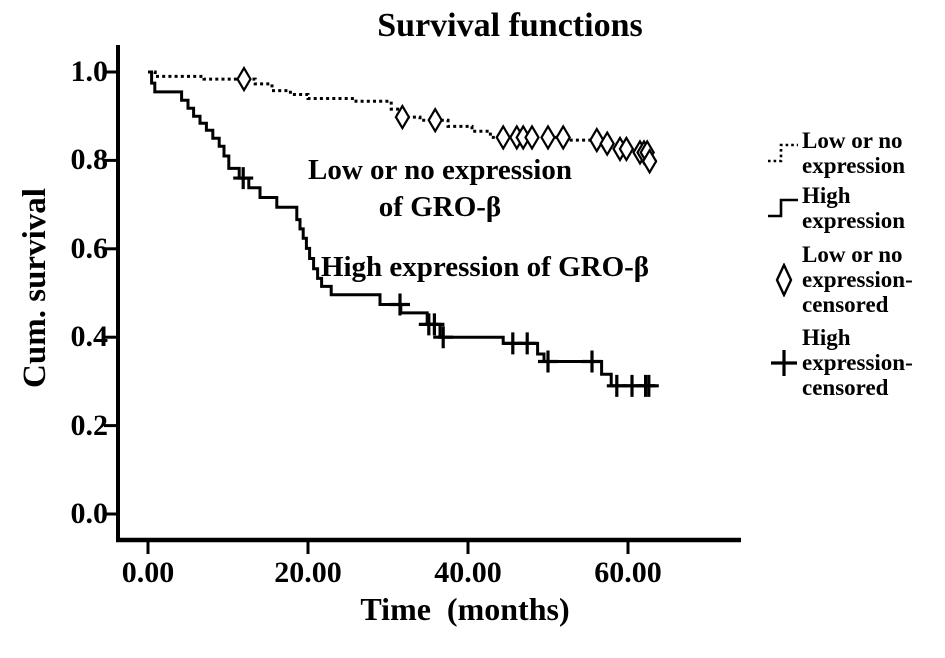 The height and width of the screenshot is (658, 945). Describe the element at coordinates (89, 513) in the screenshot. I see `y-tick-label: 0.0` at that location.